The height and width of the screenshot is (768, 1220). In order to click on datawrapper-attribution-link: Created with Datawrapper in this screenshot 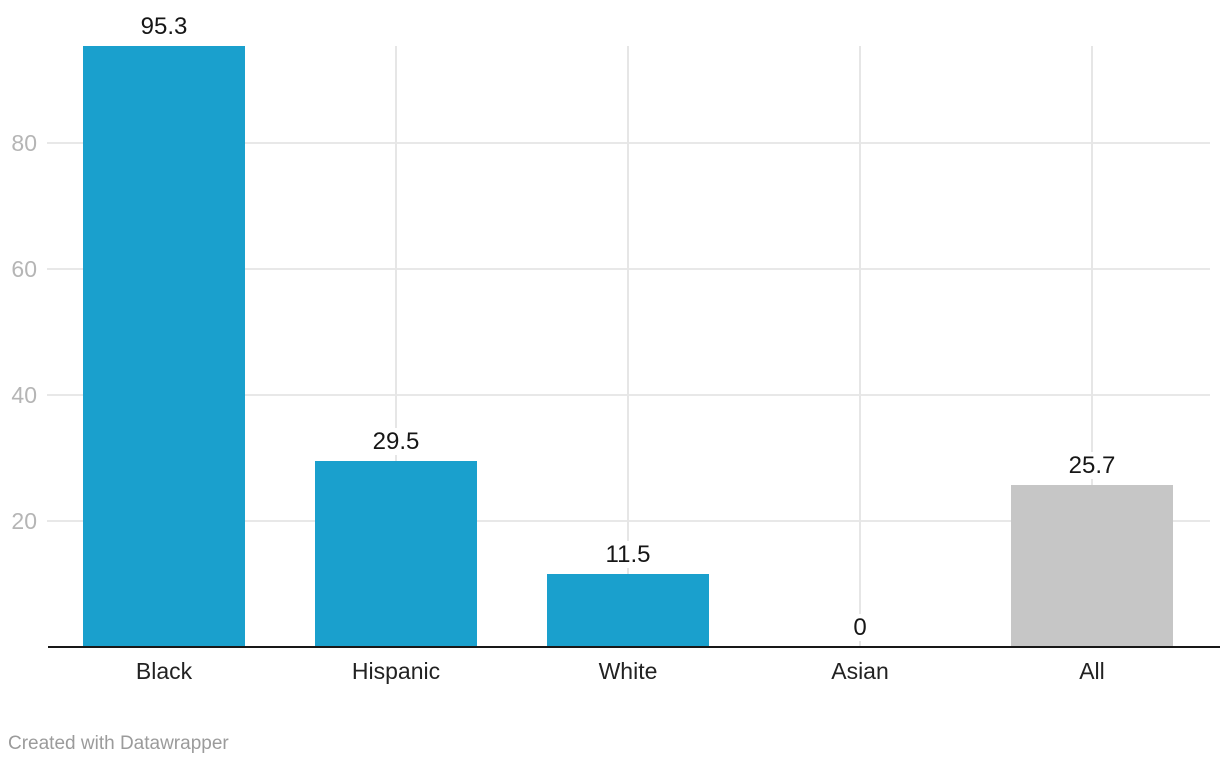, I will do `click(118, 743)`.